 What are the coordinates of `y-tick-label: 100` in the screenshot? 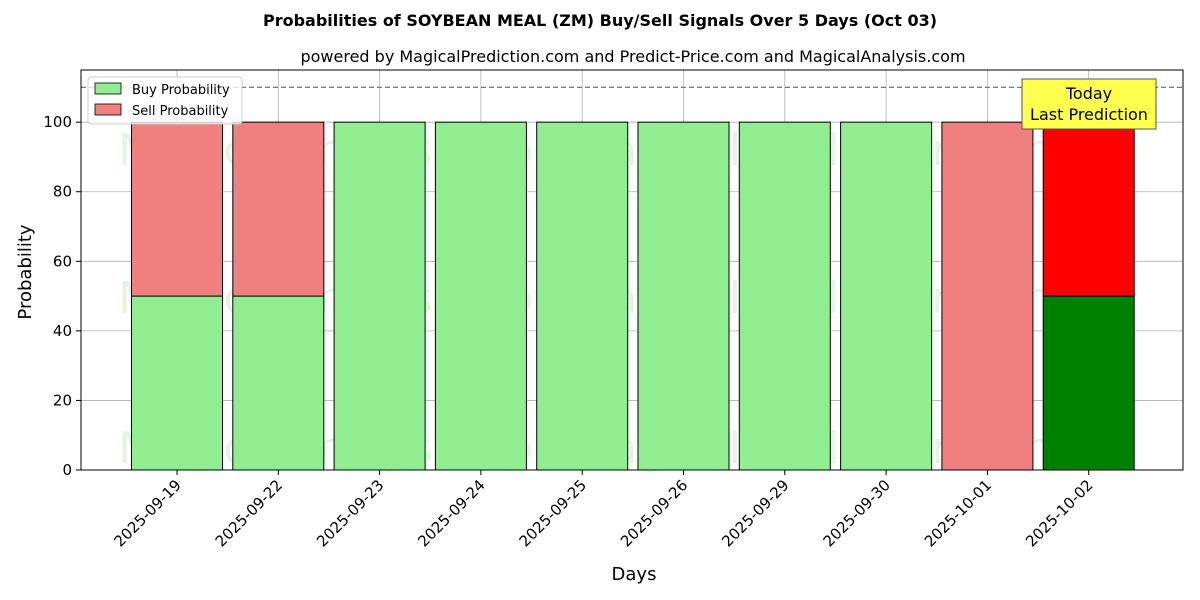 It's located at (57, 122).